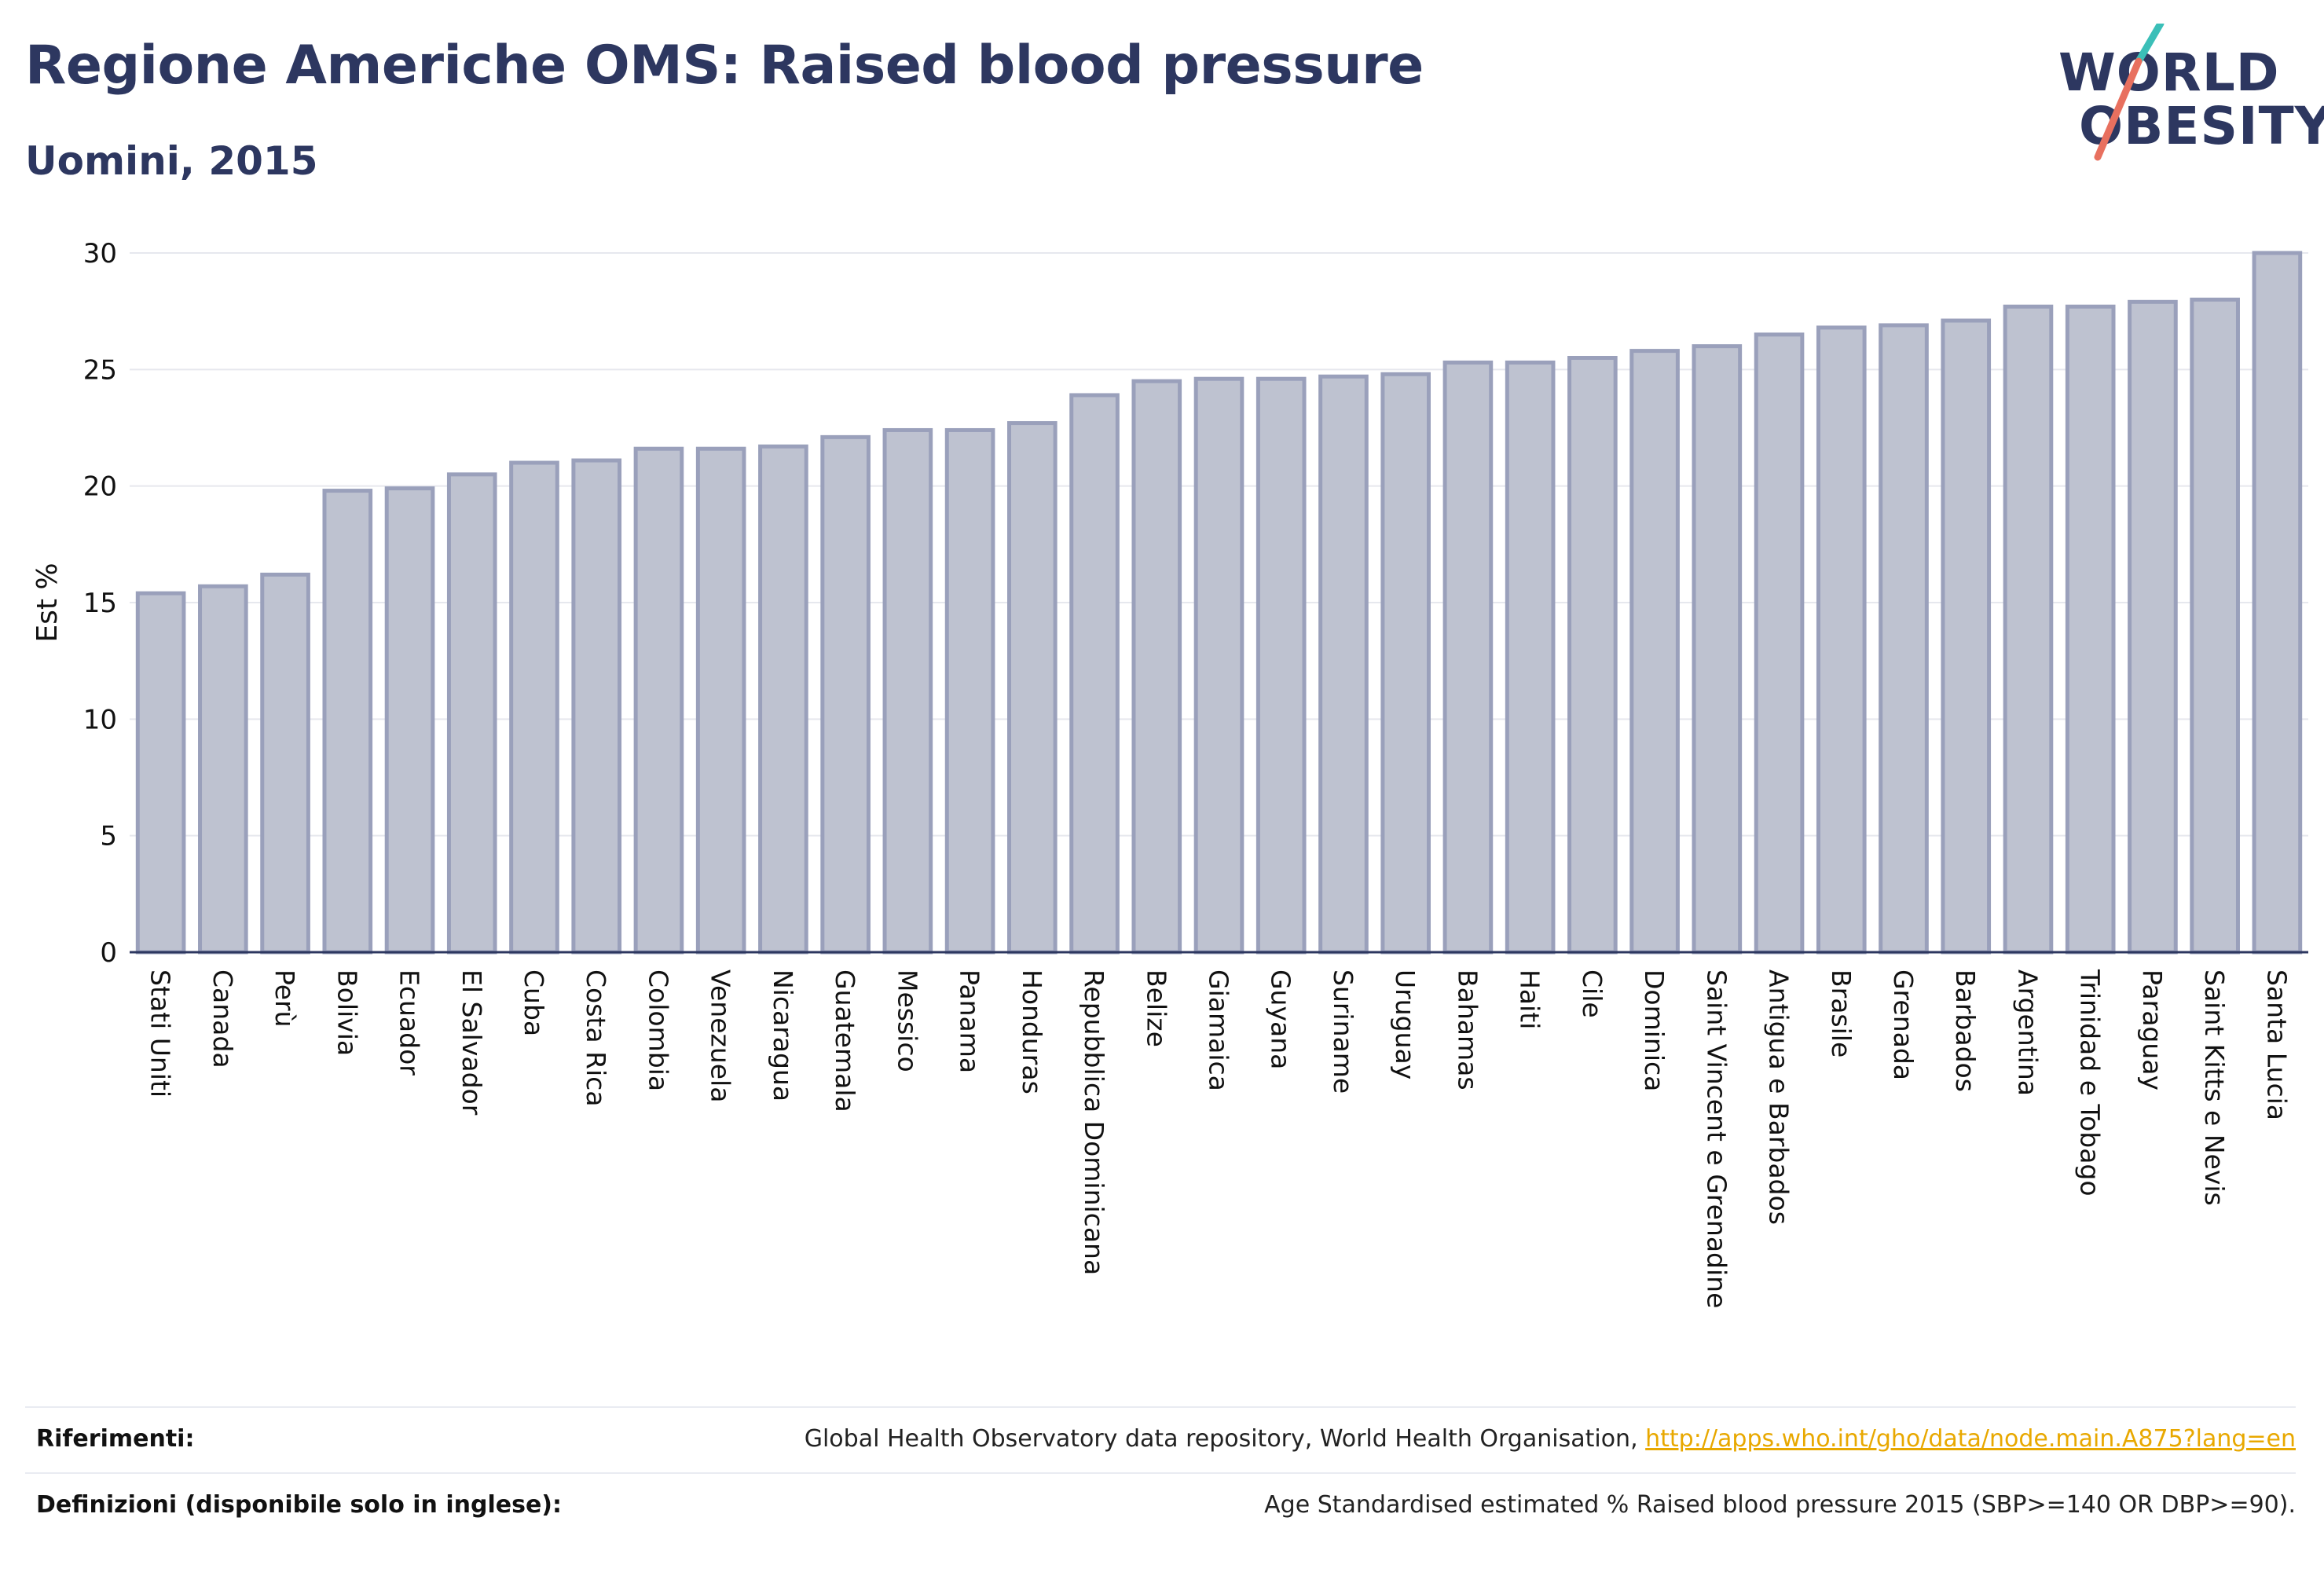 This screenshot has width=2324, height=1576. I want to click on x-tick-label: El Salvador, so click(471, 1042).